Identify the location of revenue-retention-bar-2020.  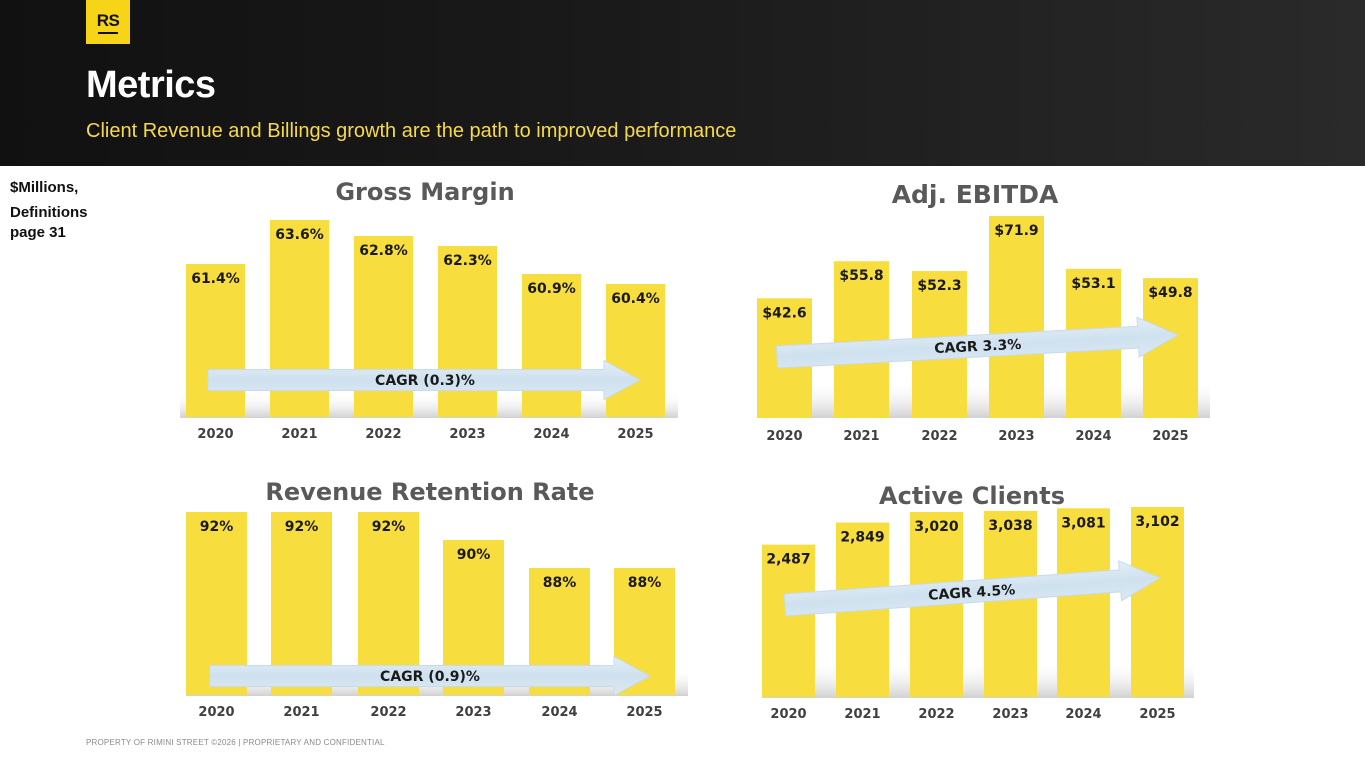
(216, 603).